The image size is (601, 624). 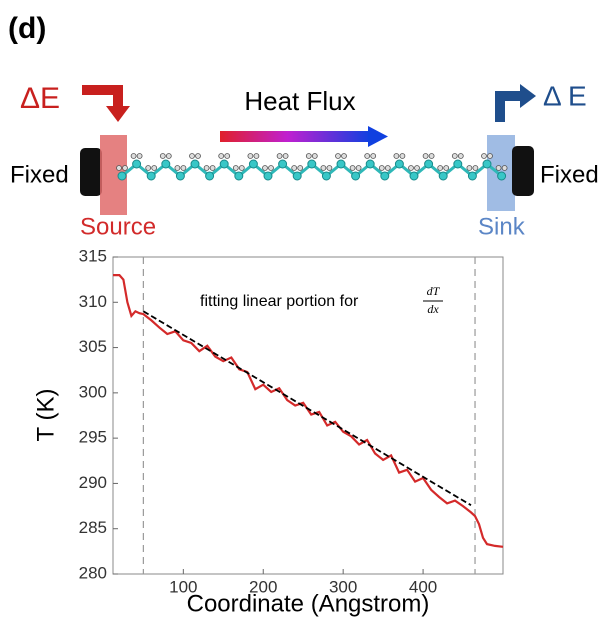 I want to click on flux-arrow, so click(x=295, y=136).